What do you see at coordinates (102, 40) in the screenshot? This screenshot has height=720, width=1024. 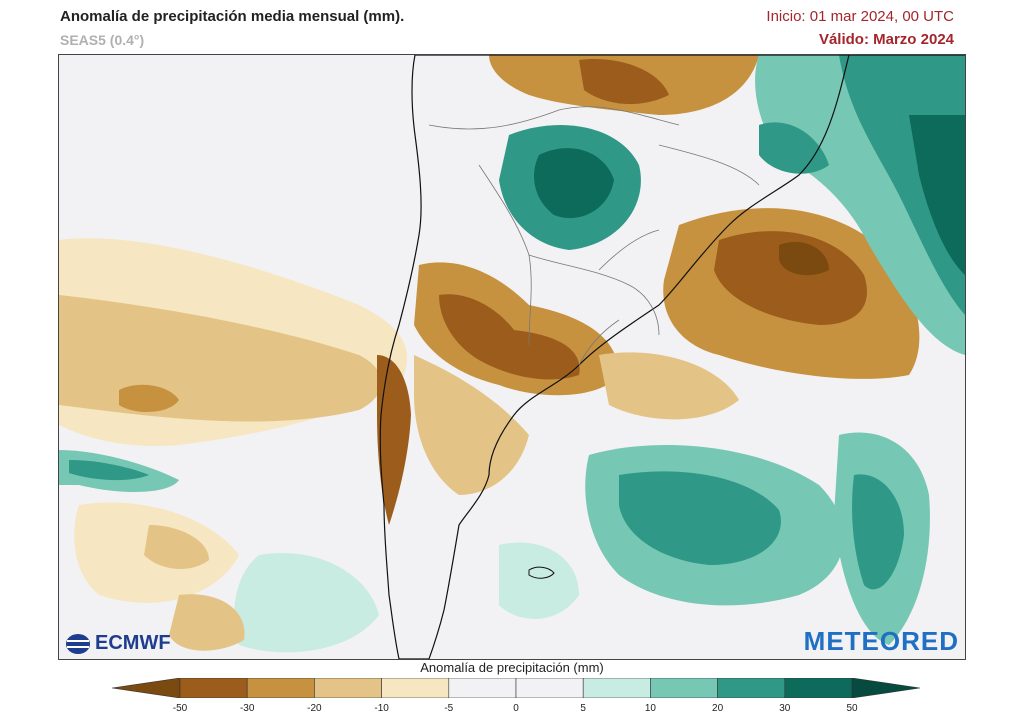 I see `model-subtitle: SEAS5 (0.4°)` at bounding box center [102, 40].